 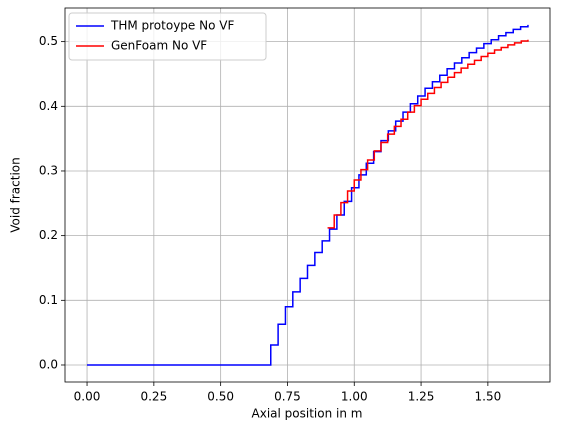 I want to click on y-tick-label: 0.5, so click(x=48, y=41).